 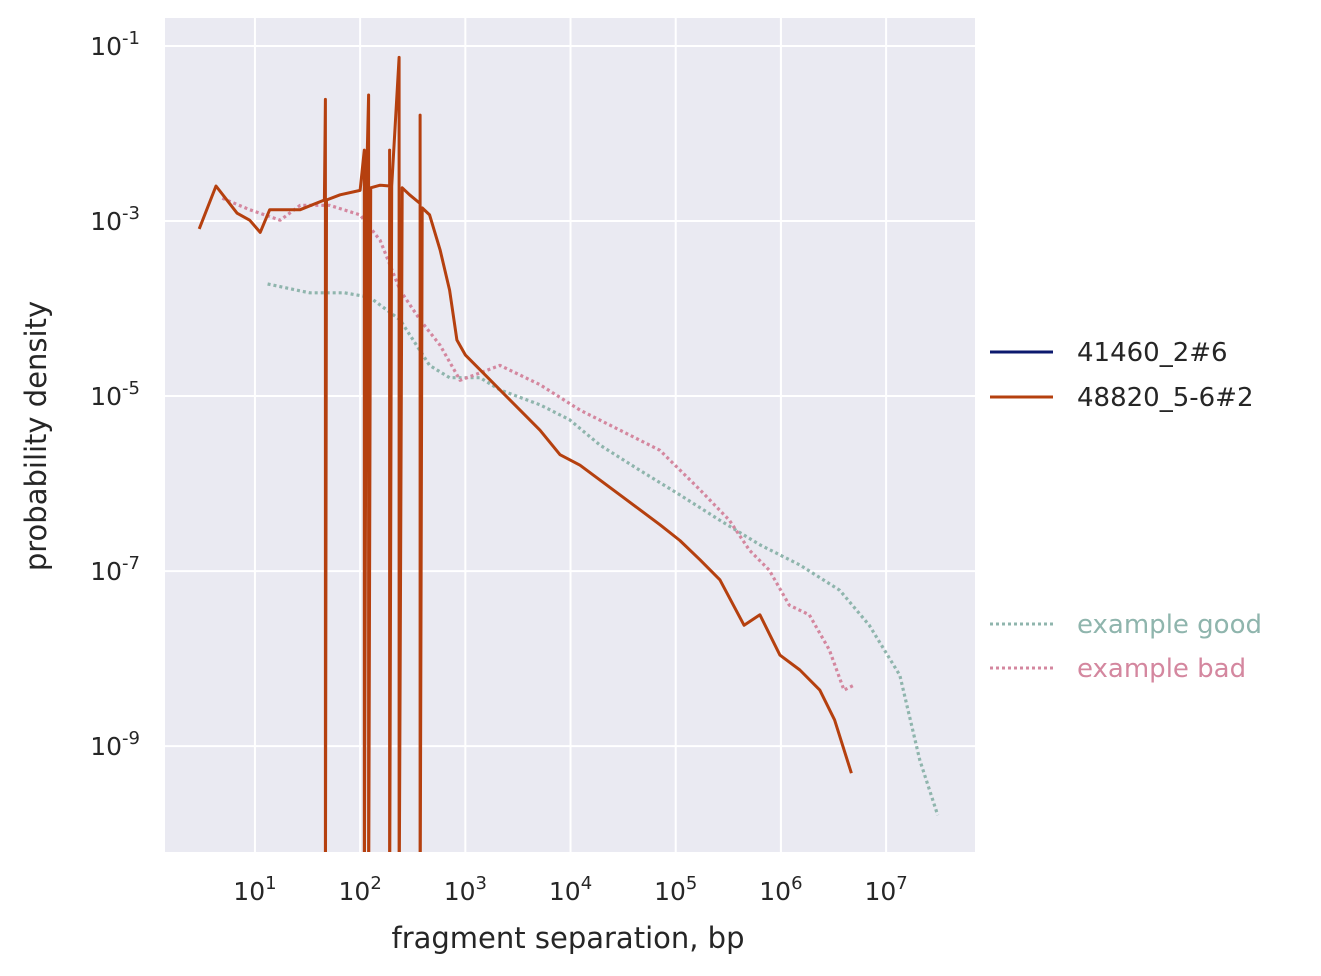 I want to click on x-tick-label: 10², so click(x=360, y=889).